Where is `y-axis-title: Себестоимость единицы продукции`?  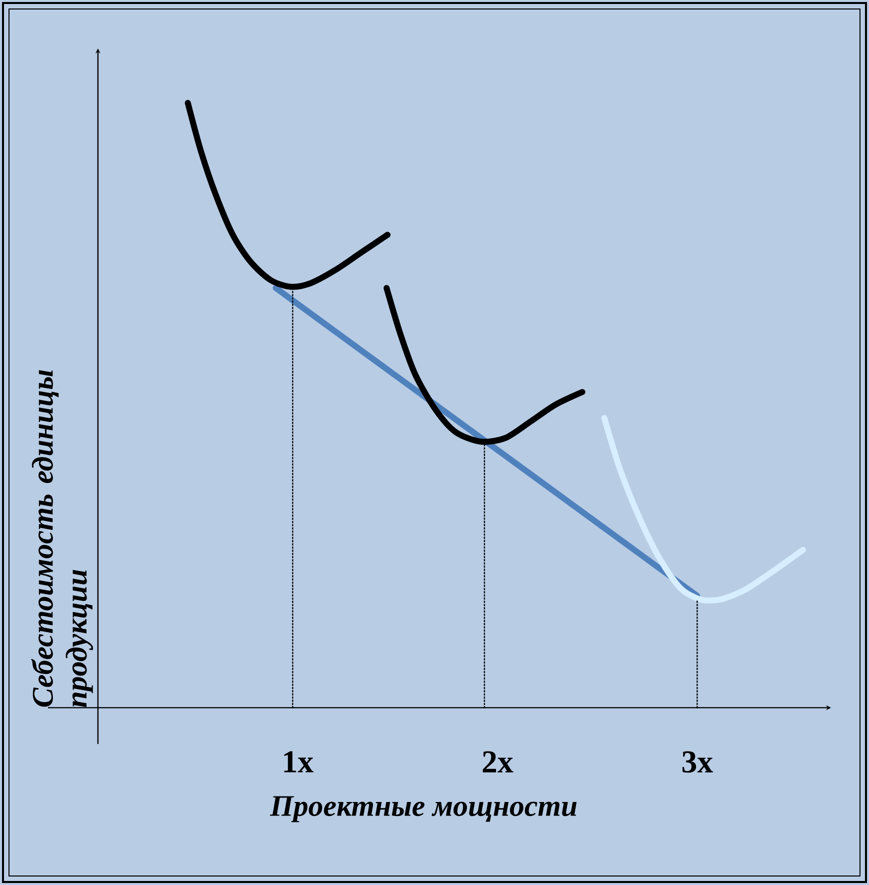
y-axis-title: Себестоимость единицы продукции is located at coordinates (62, 539).